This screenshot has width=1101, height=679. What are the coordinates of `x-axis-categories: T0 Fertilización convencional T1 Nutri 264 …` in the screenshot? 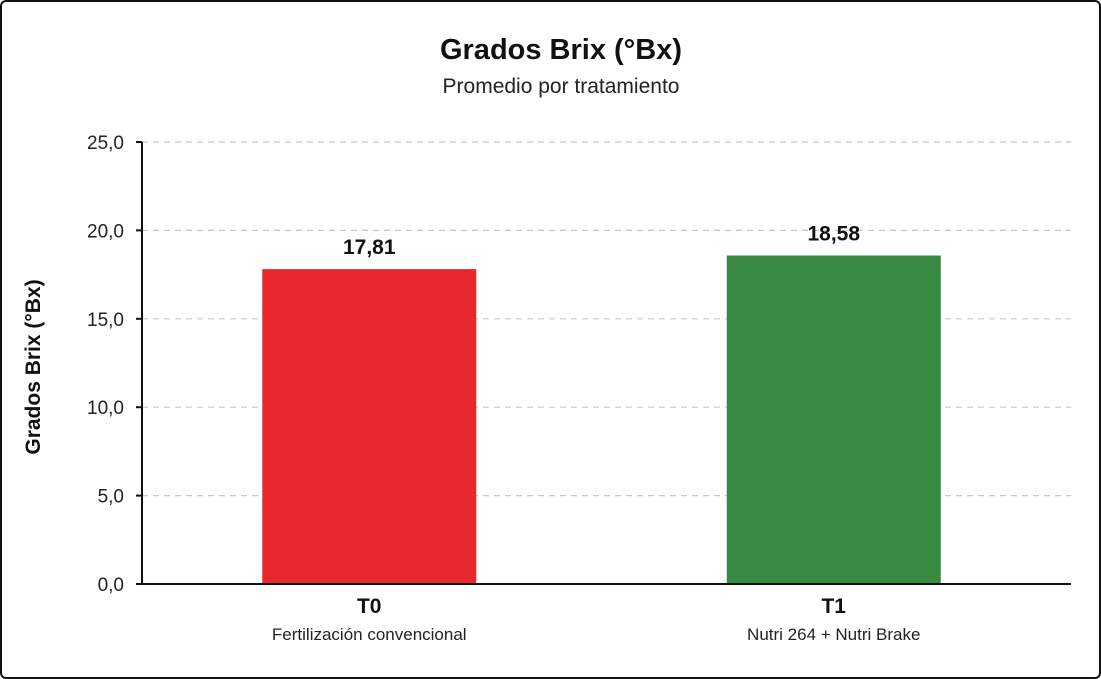 It's located at (596, 619).